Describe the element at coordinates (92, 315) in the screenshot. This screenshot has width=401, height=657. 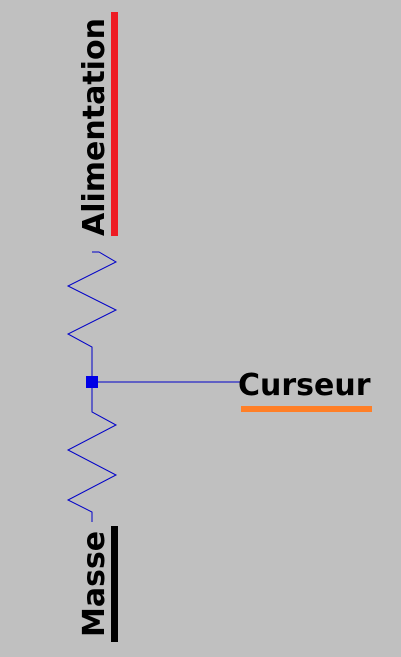
I see `upper-resistor` at that location.